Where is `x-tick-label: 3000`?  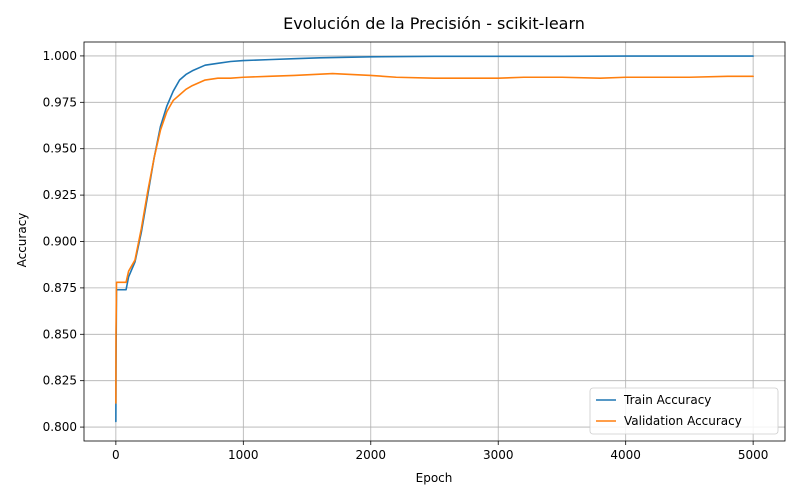
x-tick-label: 3000 is located at coordinates (498, 455).